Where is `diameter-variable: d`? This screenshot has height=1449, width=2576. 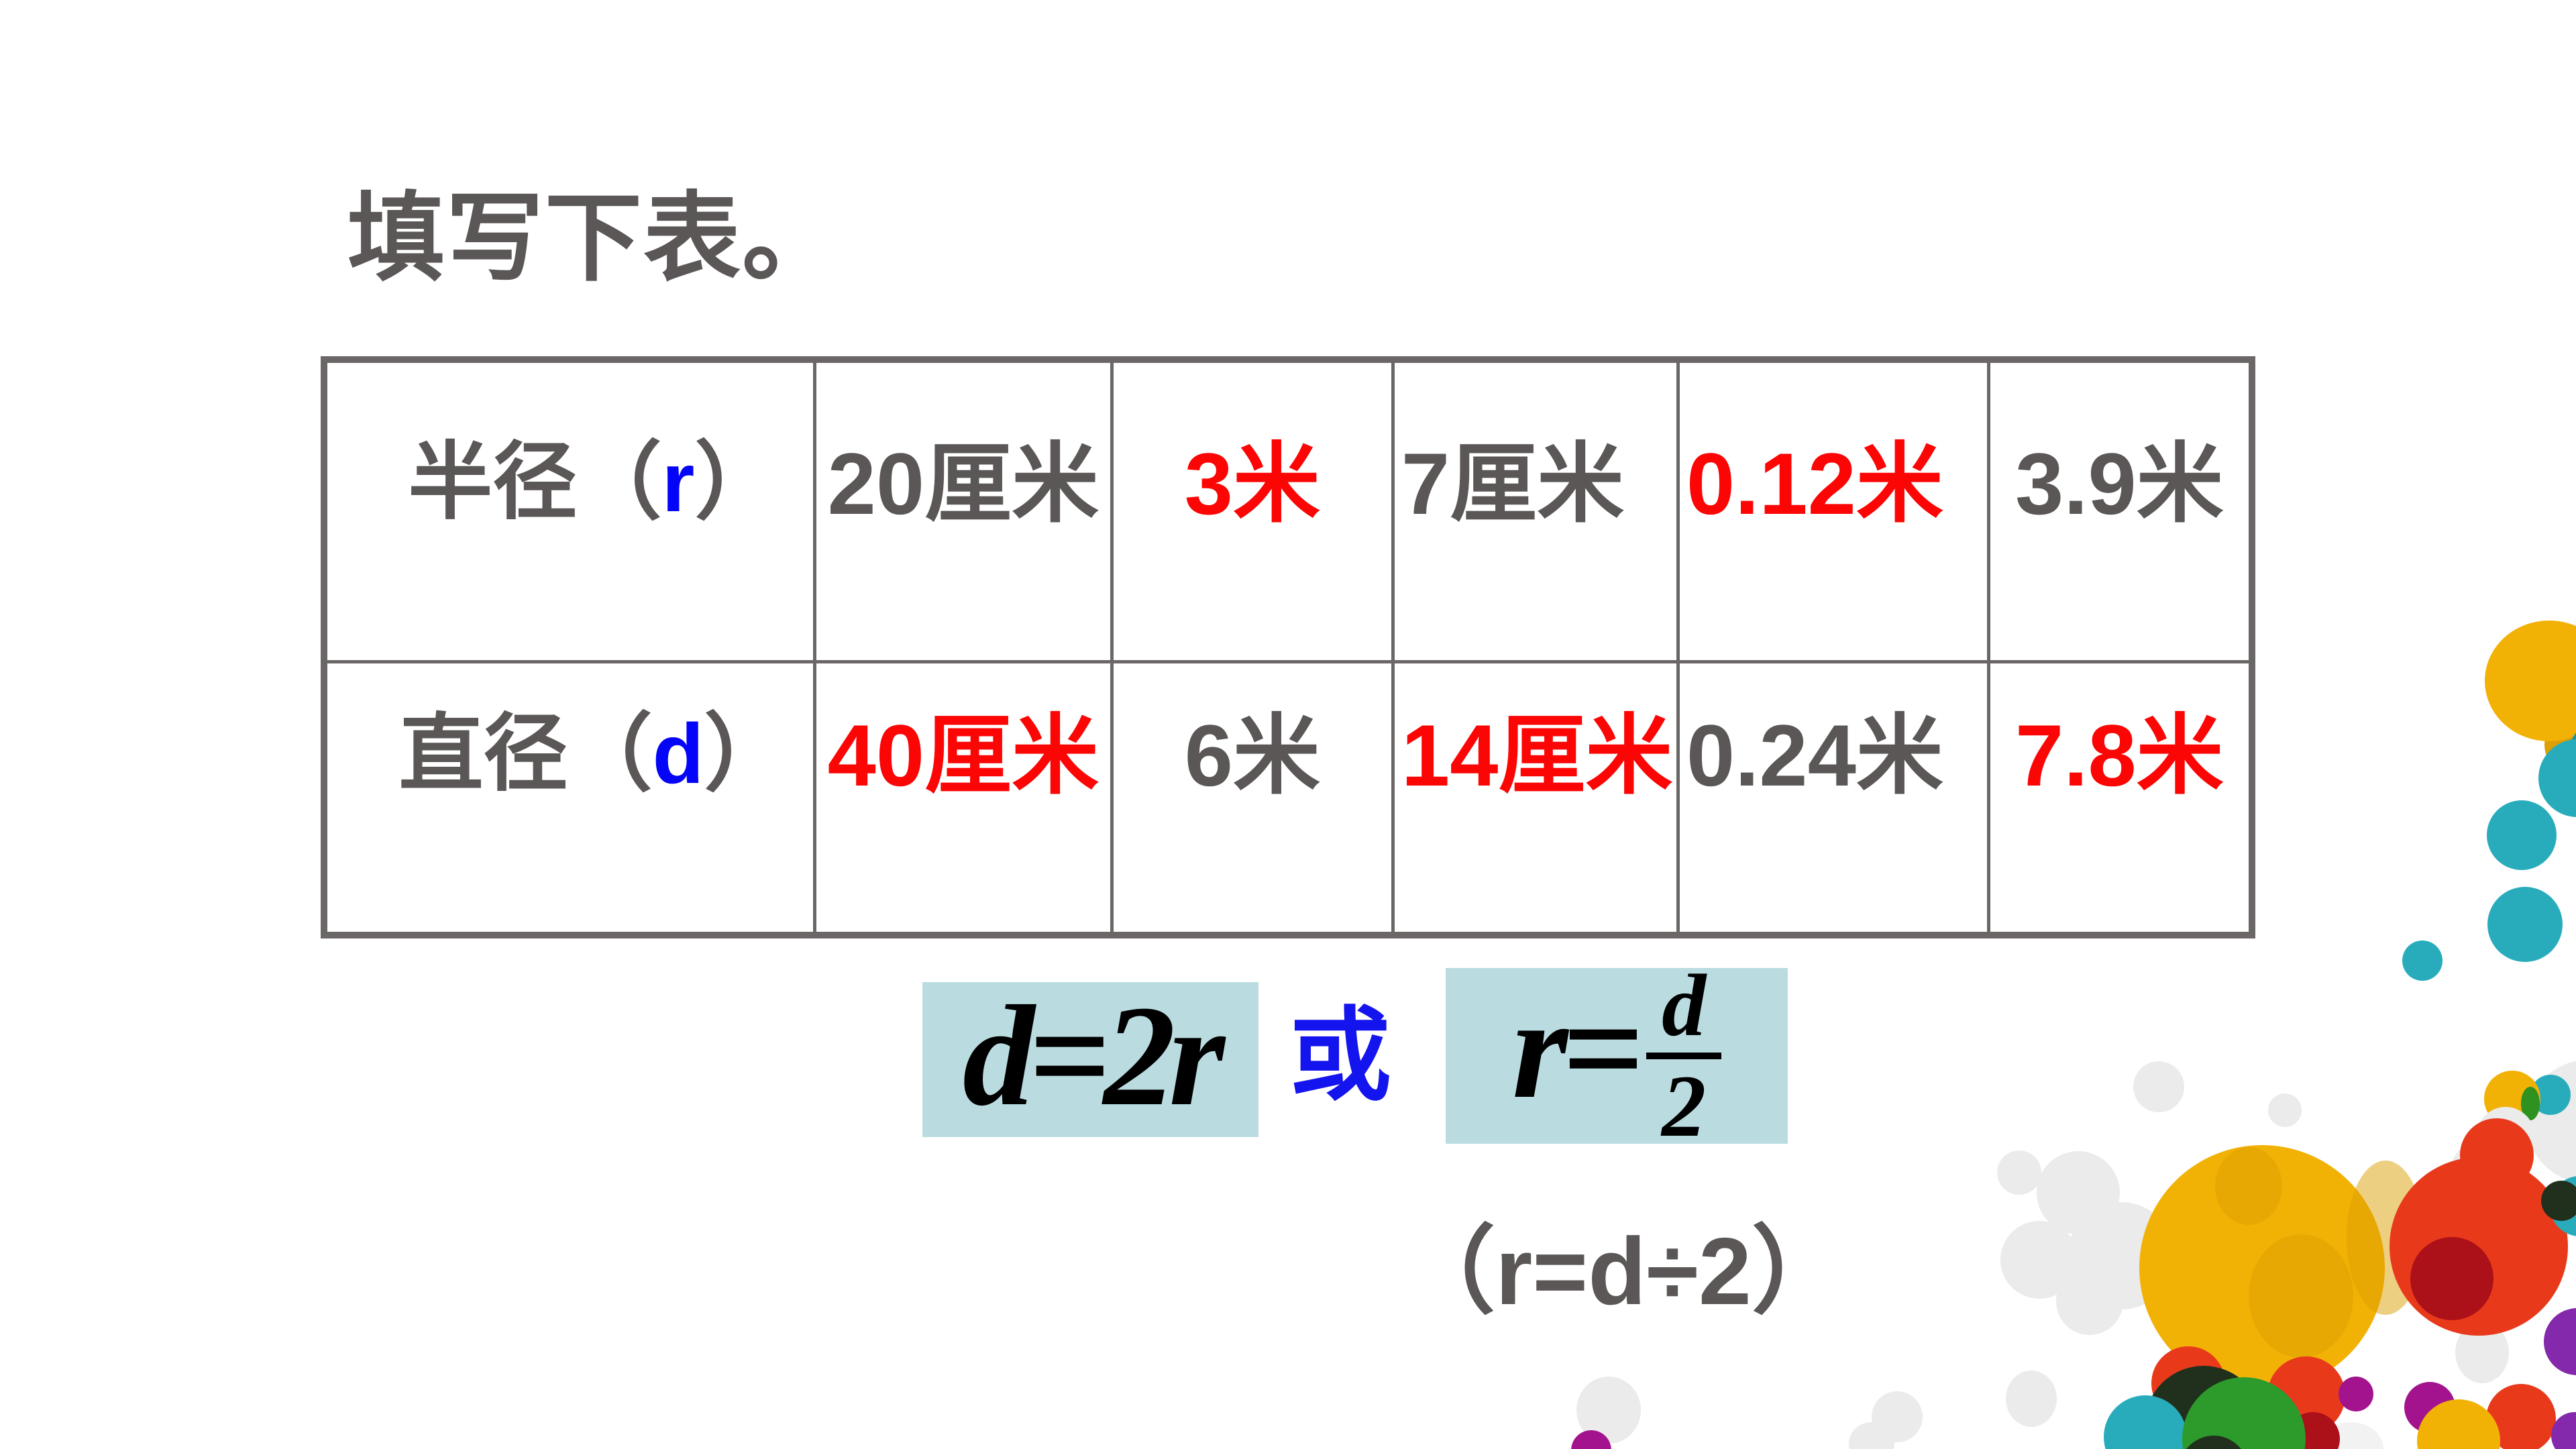
diameter-variable: d is located at coordinates (678, 754).